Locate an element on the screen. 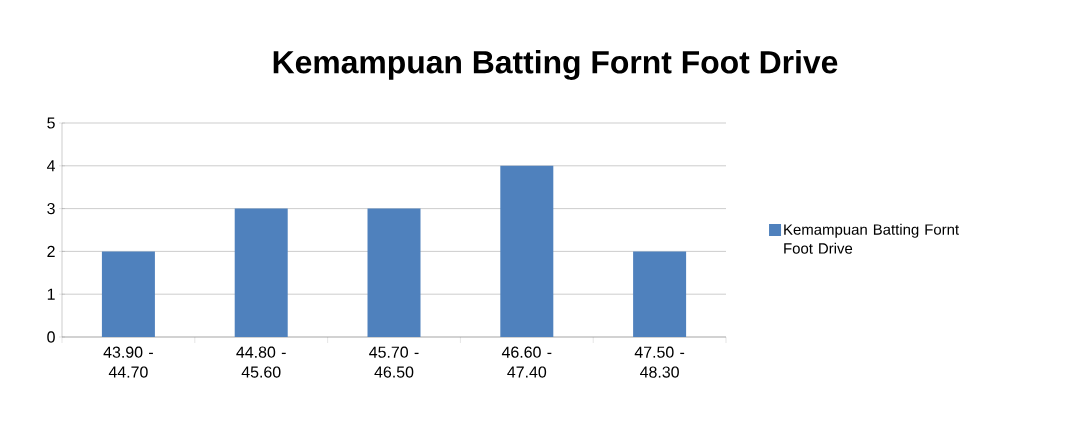 This screenshot has width=1092, height=430. y-tick-label: 4 is located at coordinates (51, 166).